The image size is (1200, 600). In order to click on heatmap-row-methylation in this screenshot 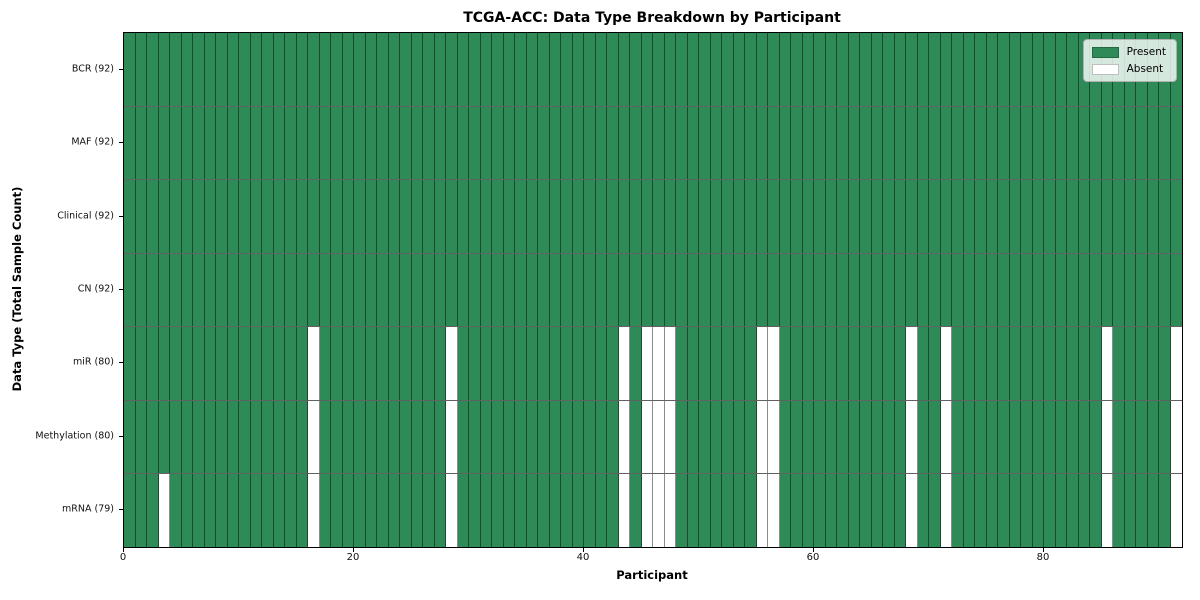, I will do `click(653, 436)`.